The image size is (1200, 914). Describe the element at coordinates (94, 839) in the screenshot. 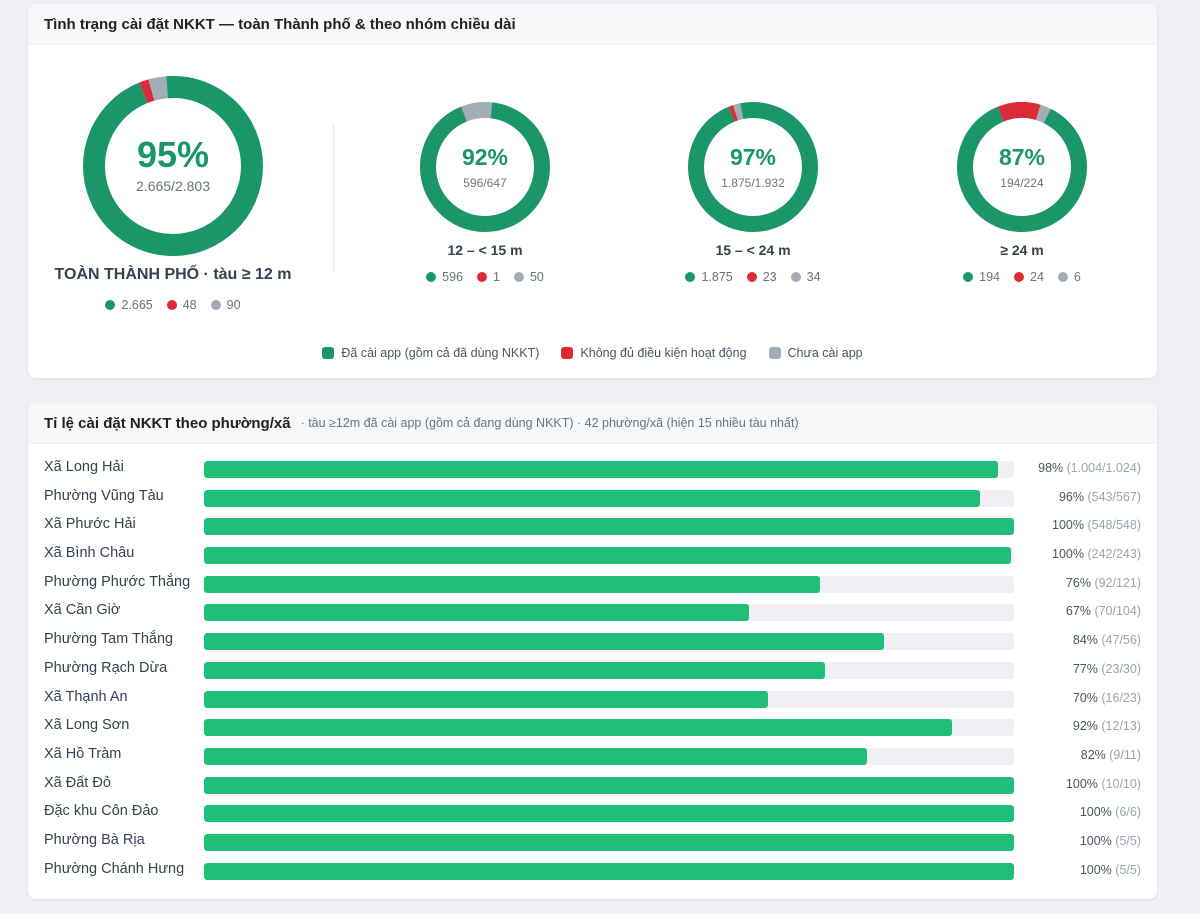

I see `ward-name: Phường Bà Rịa` at that location.